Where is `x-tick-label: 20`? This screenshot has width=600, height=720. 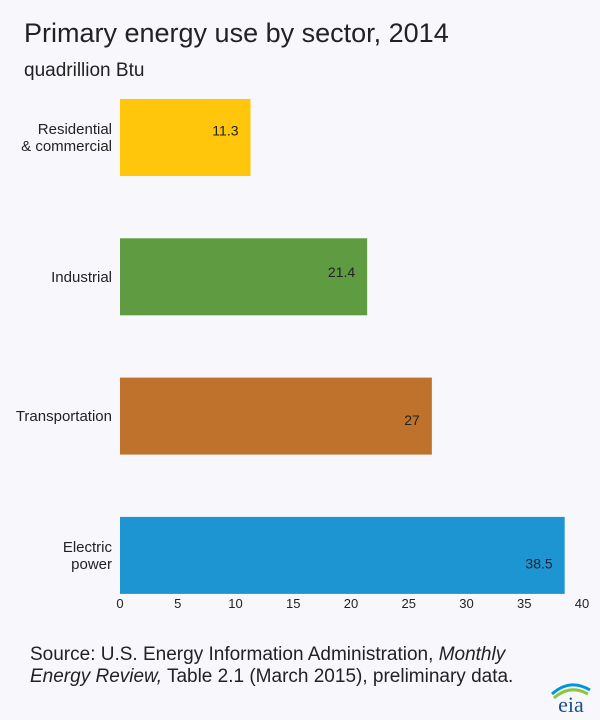 x-tick-label: 20 is located at coordinates (351, 603).